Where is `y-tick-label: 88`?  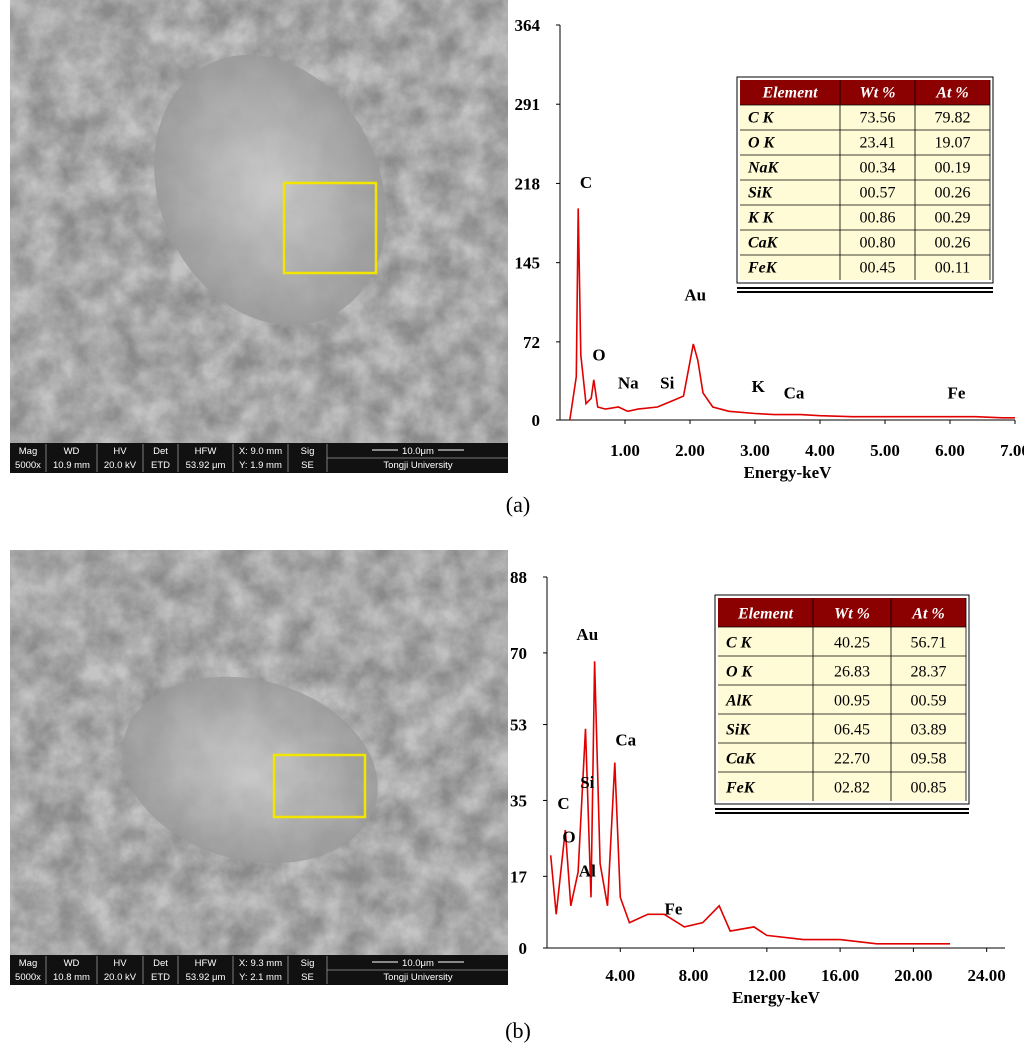 y-tick-label: 88 is located at coordinates (518, 577).